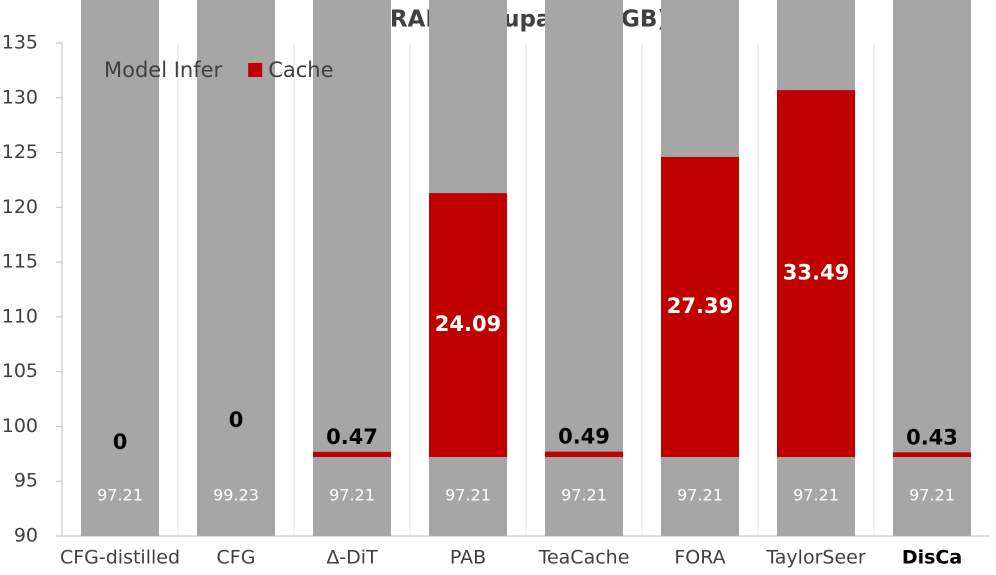 The width and height of the screenshot is (996, 575). Describe the element at coordinates (20, 262) in the screenshot. I see `y-tick-label: 115` at that location.